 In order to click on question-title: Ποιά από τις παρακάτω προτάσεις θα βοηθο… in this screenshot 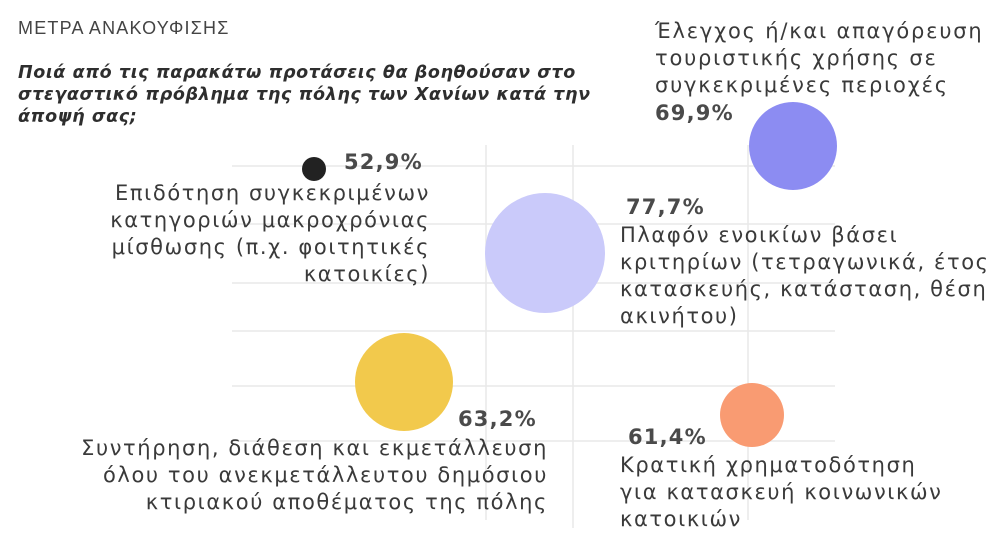, I will do `click(304, 95)`.